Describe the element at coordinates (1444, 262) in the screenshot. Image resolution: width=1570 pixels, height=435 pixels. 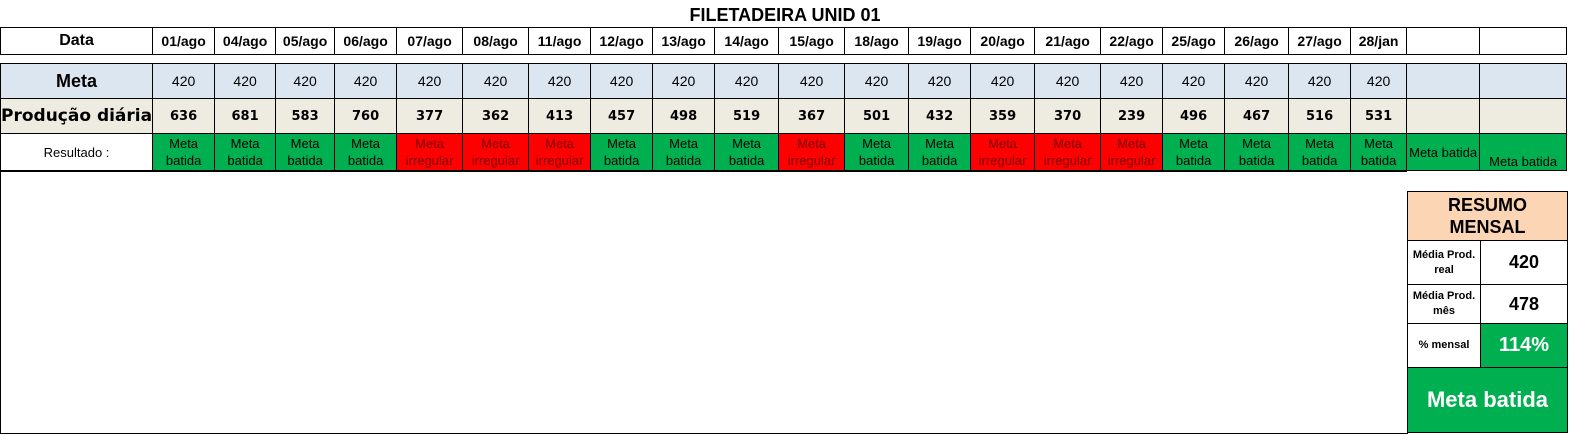
I see `avg-real-label: Média Prod. real` at that location.